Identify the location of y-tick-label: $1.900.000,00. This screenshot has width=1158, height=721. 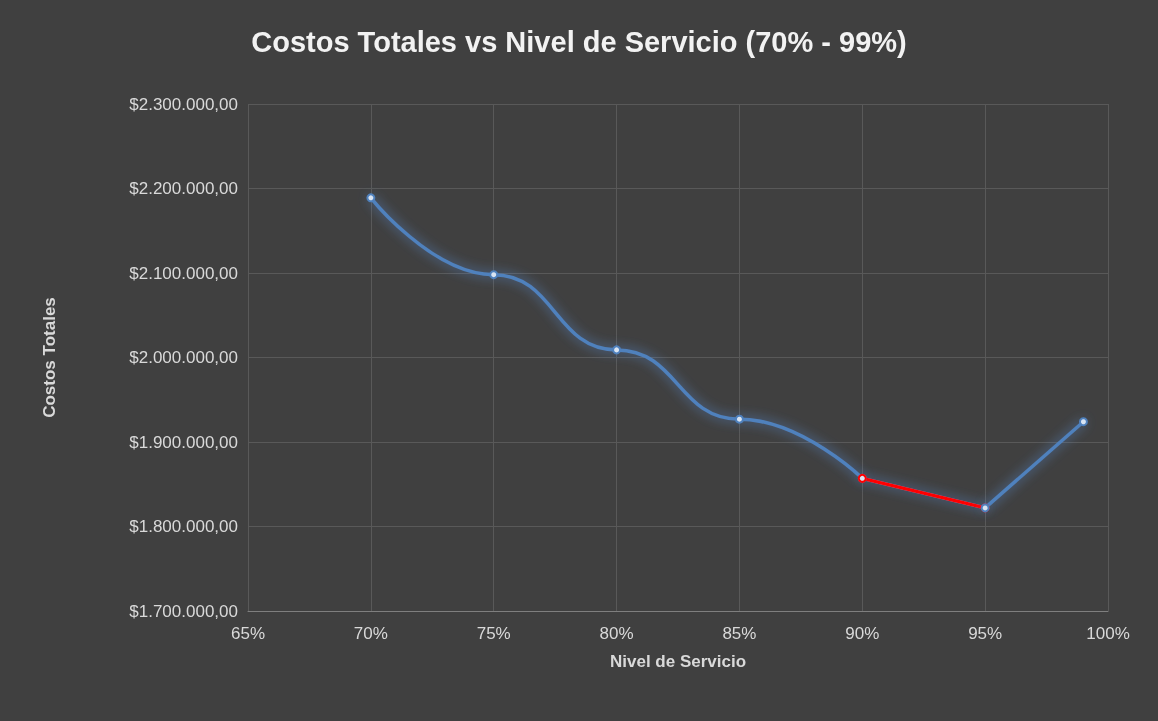
(183, 442).